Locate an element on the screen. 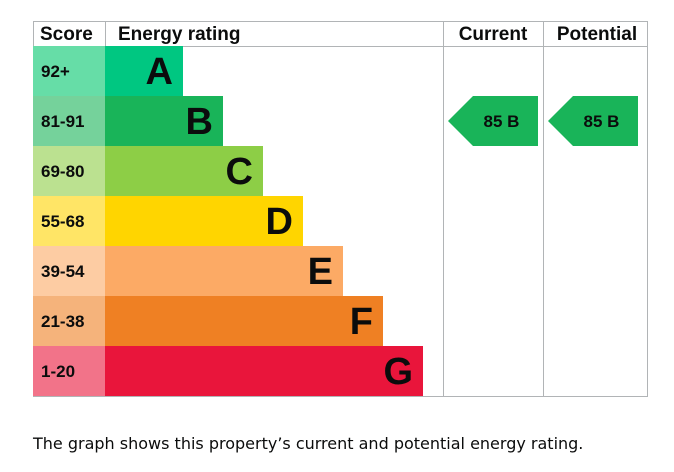 The width and height of the screenshot is (674, 472). score-cell-g is located at coordinates (69, 371).